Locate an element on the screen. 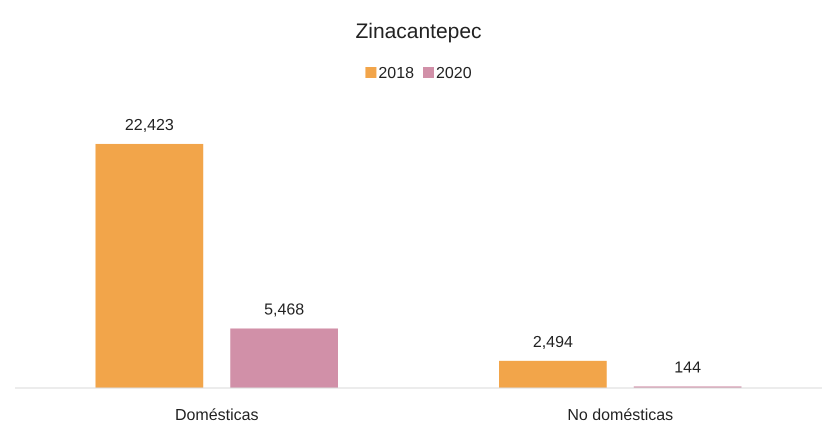  x-tick-label: Domésticas is located at coordinates (216, 415).